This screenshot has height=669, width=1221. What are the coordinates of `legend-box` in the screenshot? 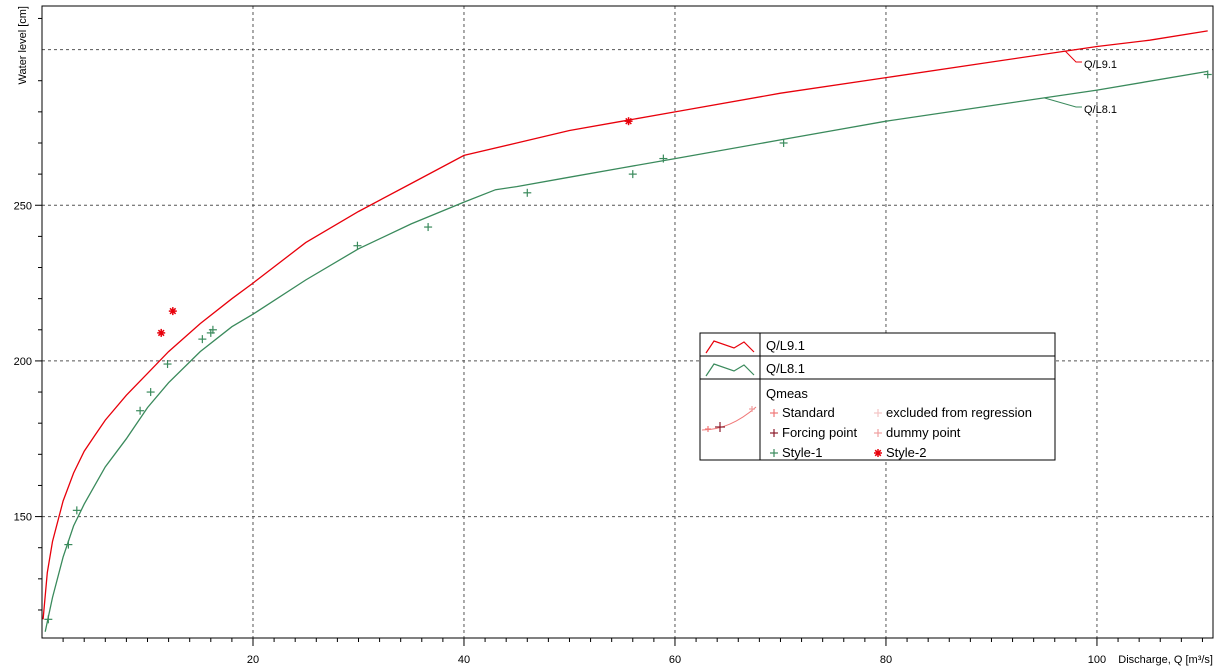 It's located at (877, 396).